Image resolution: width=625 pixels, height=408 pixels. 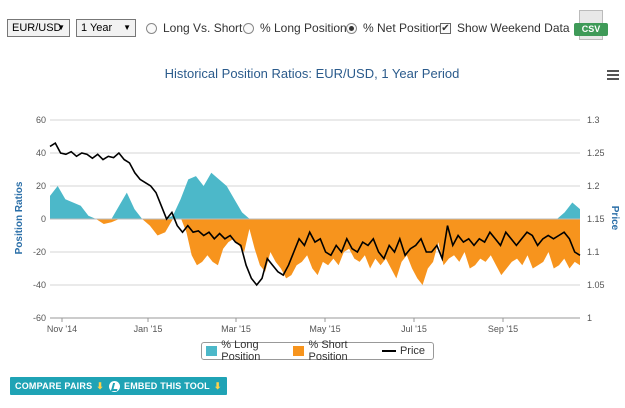 I want to click on option-label: % Net Position, so click(x=402, y=28).